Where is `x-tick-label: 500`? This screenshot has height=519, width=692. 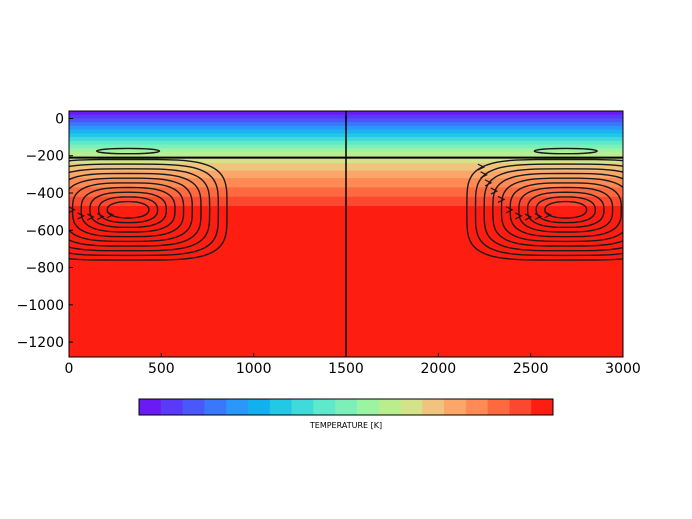
x-tick-label: 500 is located at coordinates (161, 369).